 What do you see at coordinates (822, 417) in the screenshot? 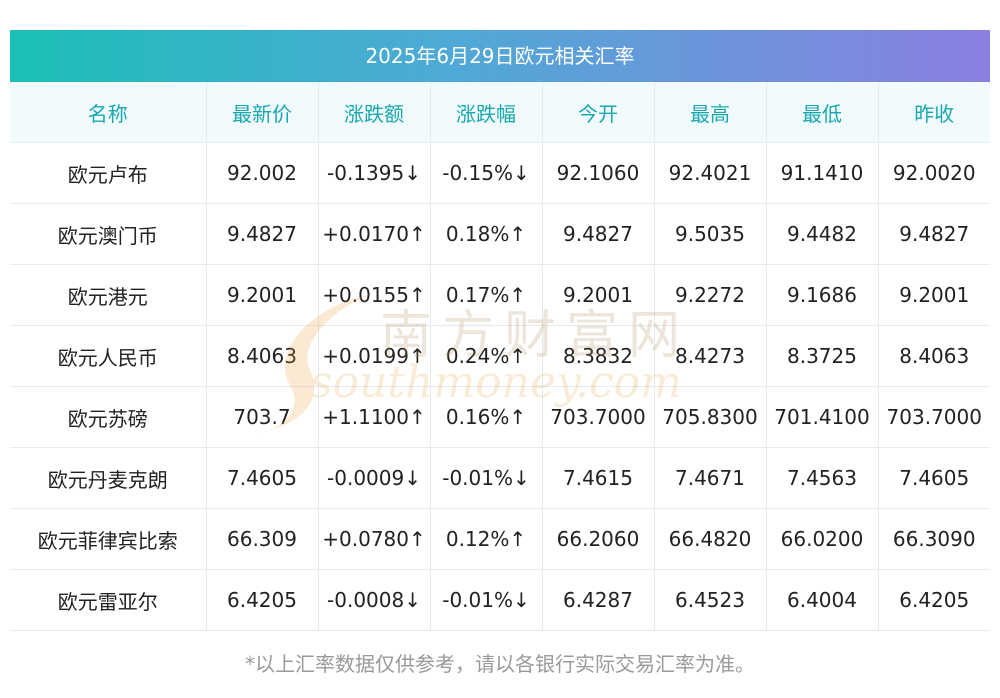
I see `low-price: 701.4100` at bounding box center [822, 417].